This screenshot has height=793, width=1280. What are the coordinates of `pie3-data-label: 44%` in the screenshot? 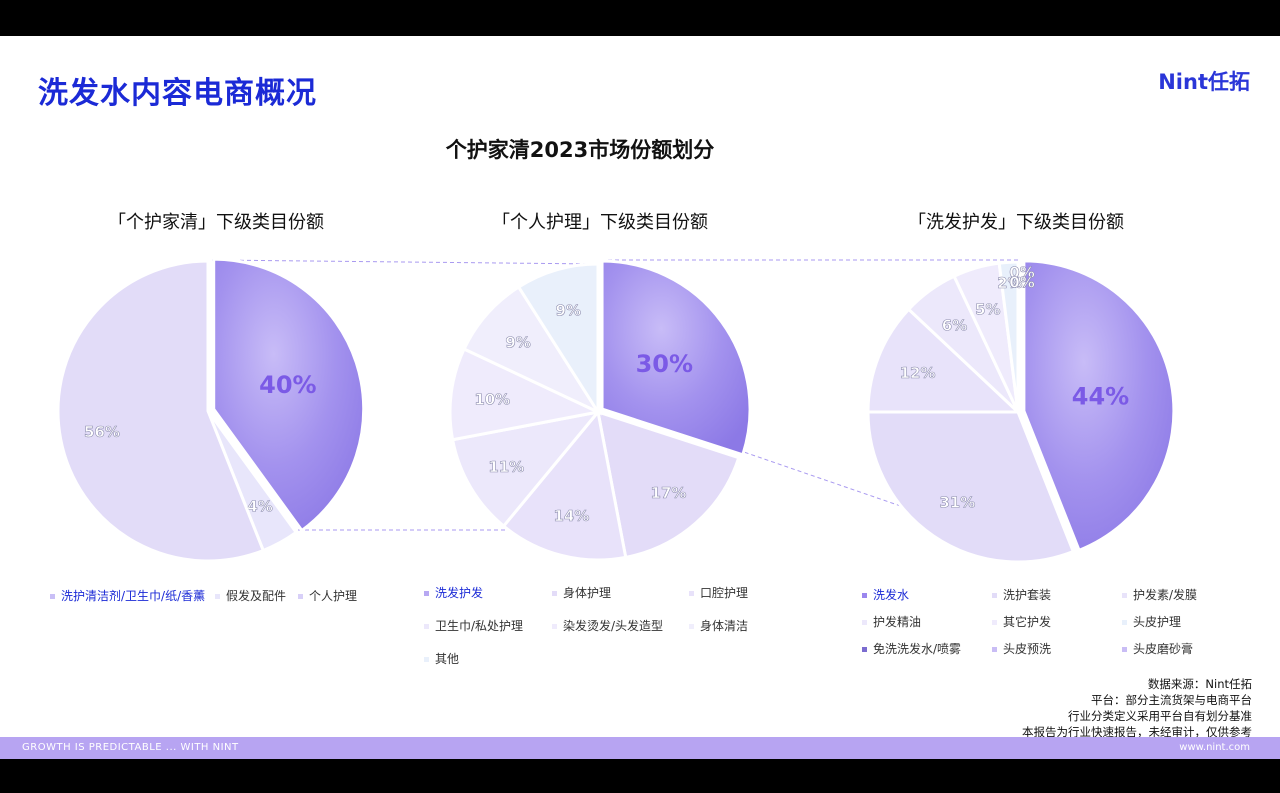 It's located at (1100, 396).